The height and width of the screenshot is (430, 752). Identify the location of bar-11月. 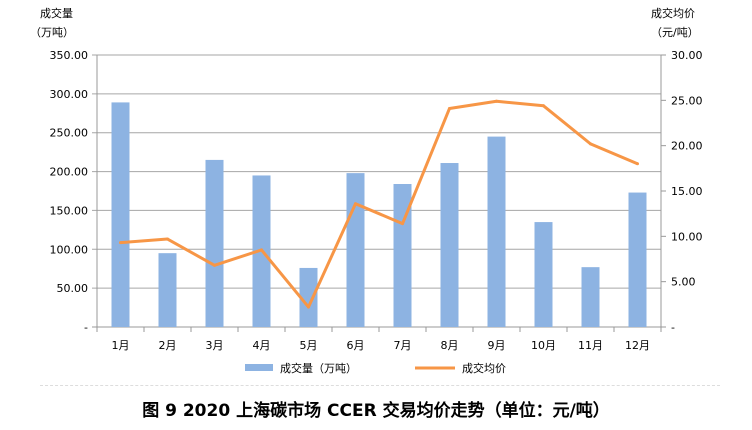
(590, 297).